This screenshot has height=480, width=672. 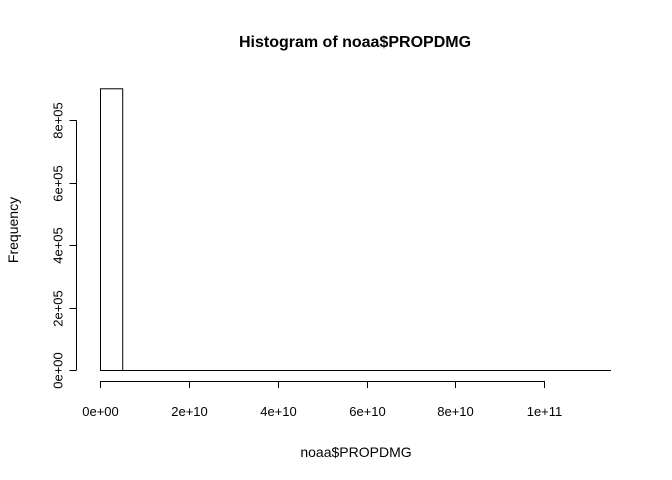 I want to click on y-tick-label-2: 4e+05, so click(x=58, y=245).